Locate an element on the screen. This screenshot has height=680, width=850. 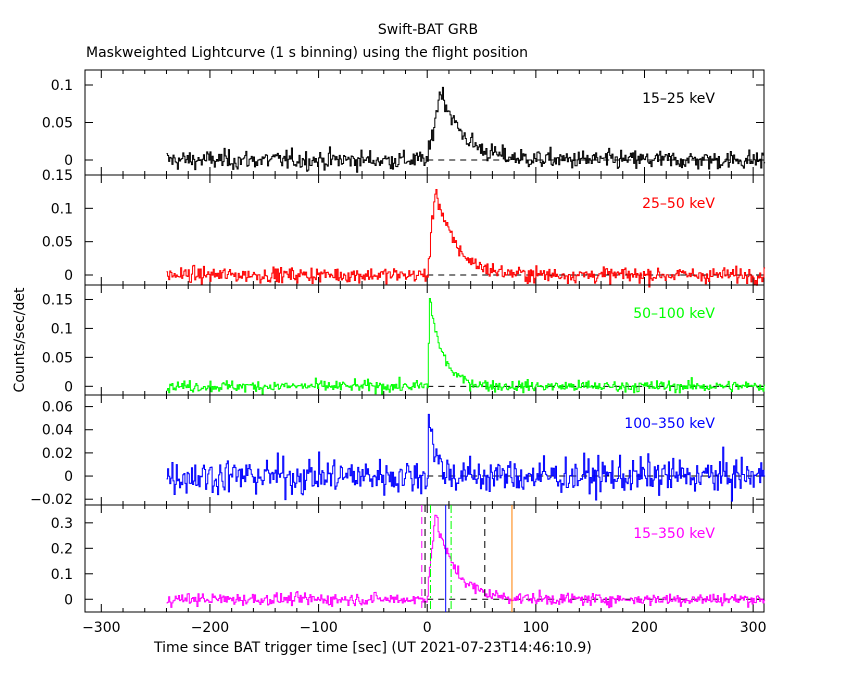
panel-2-frame is located at coordinates (424, 230).